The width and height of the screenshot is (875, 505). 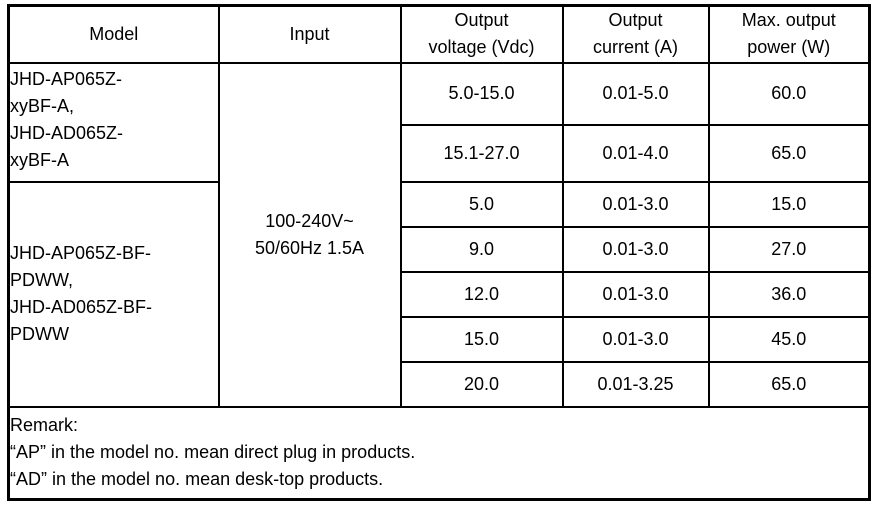 I want to click on col-header-output-voltage: Output voltage (Vdc), so click(x=481, y=34).